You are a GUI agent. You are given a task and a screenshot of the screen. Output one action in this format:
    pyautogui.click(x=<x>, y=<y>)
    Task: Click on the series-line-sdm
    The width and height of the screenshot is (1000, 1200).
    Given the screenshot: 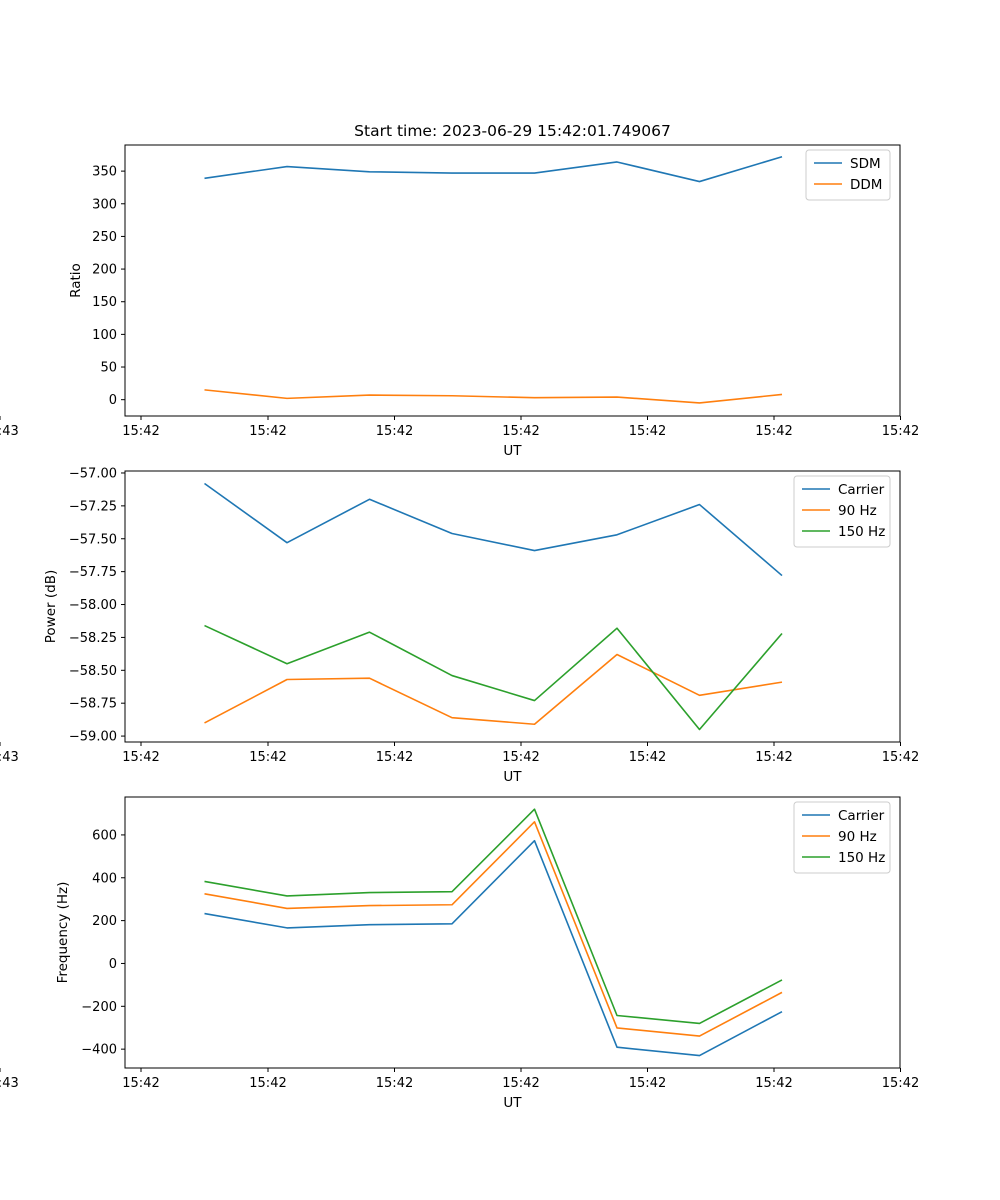 What is the action you would take?
    pyautogui.click(x=493, y=169)
    